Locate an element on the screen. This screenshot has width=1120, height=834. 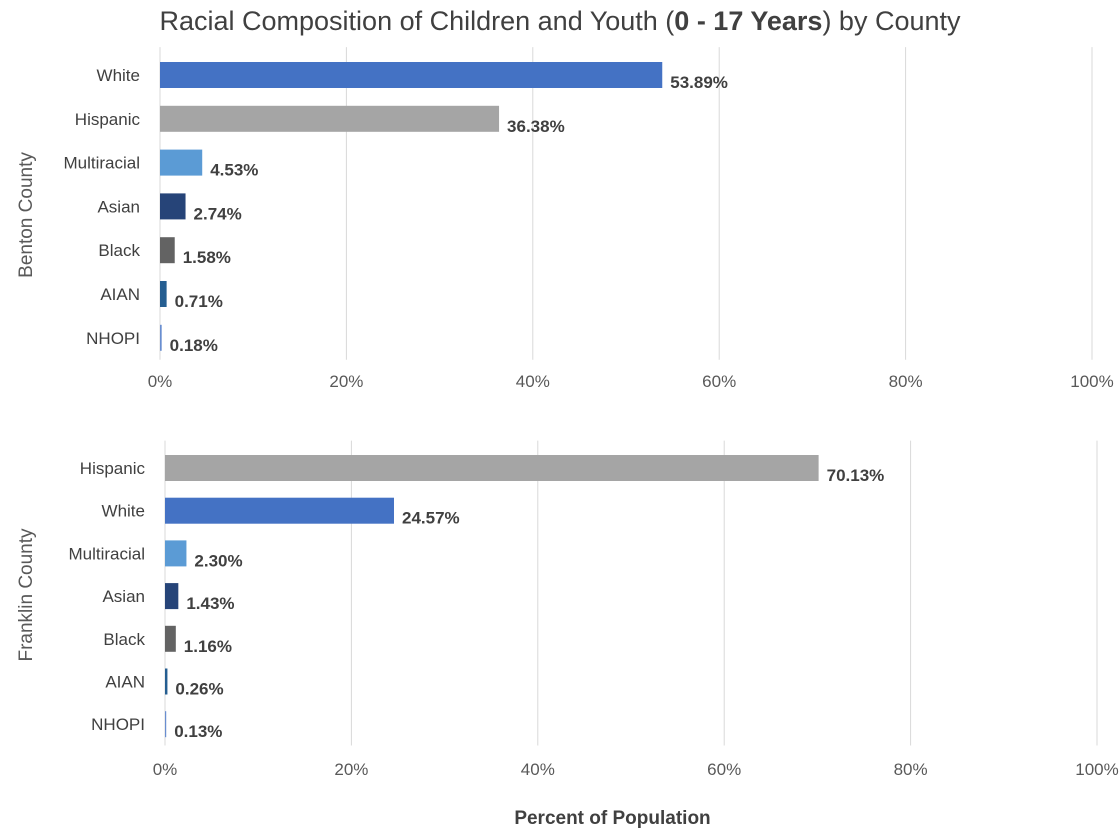
franklin-category-label: White is located at coordinates (123, 511).